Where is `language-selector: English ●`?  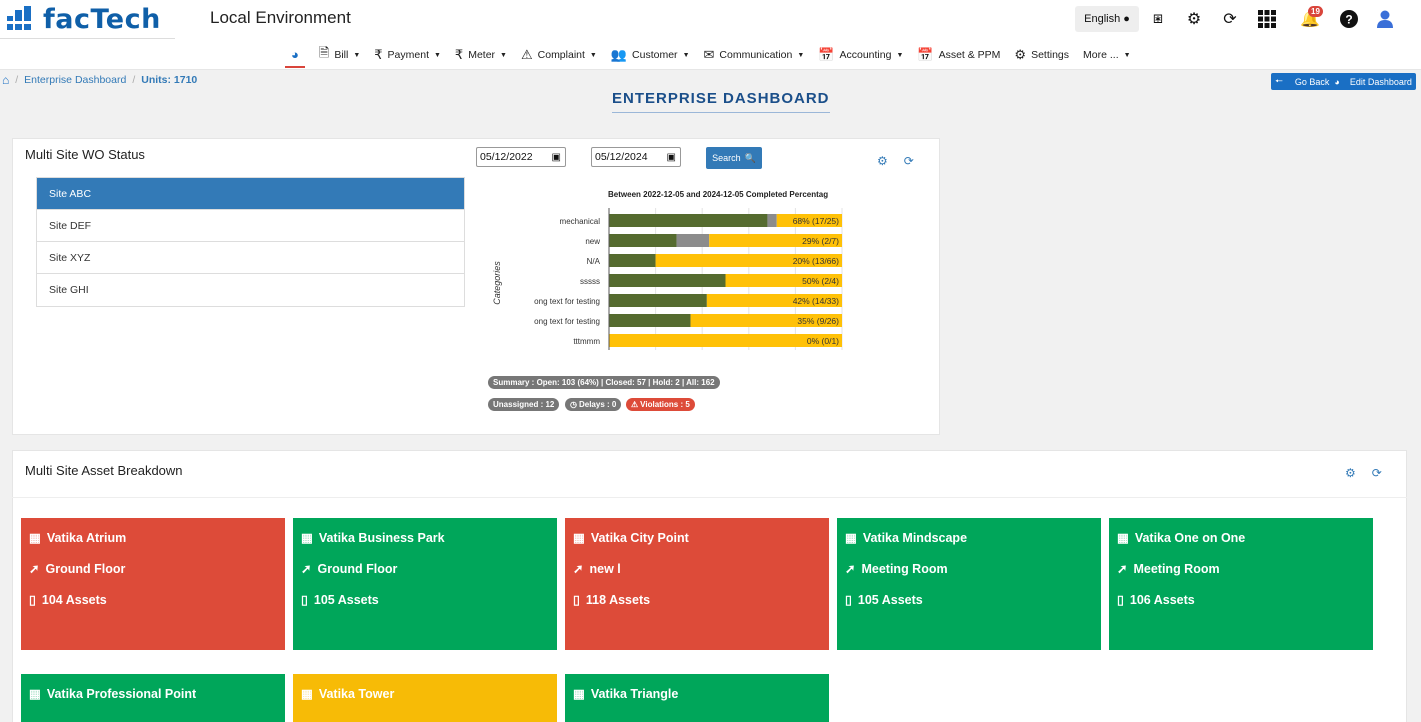 language-selector: English ● is located at coordinates (1107, 19).